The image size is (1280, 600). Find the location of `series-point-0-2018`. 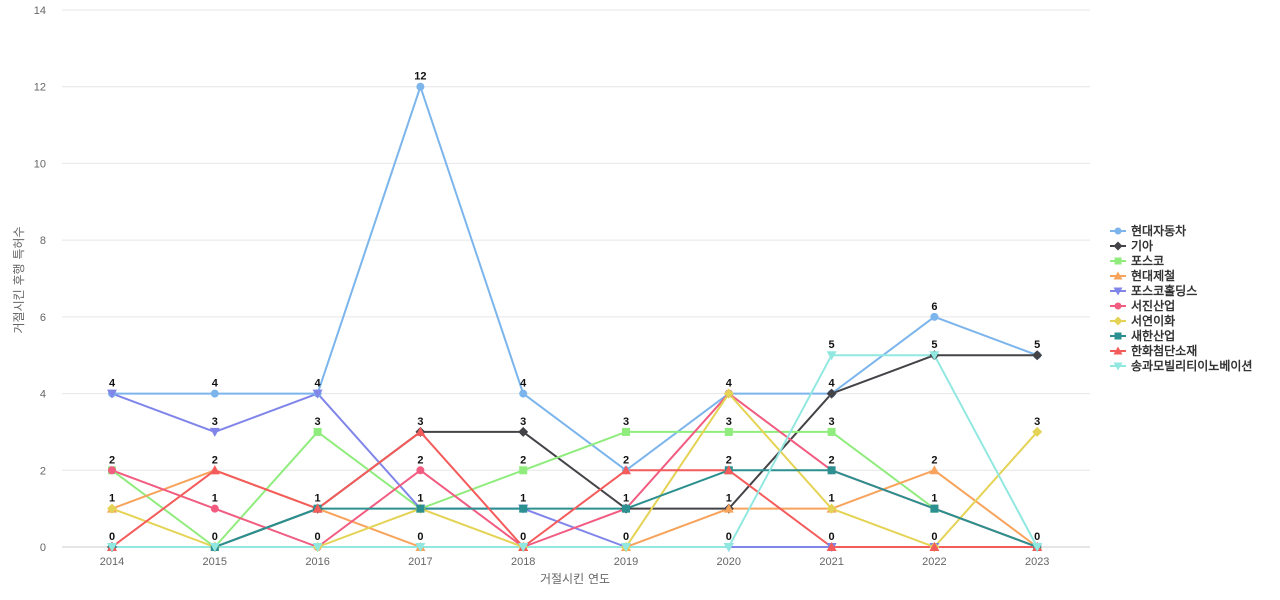

series-point-0-2018 is located at coordinates (523, 393).